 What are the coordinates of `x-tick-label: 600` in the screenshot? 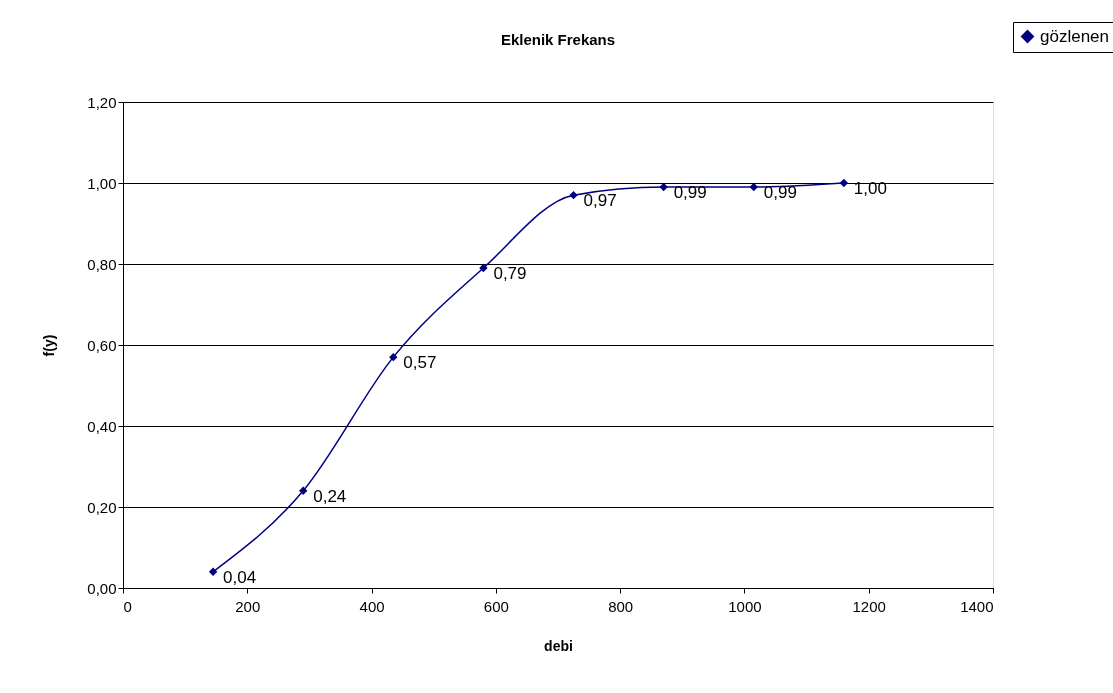 It's located at (496, 606).